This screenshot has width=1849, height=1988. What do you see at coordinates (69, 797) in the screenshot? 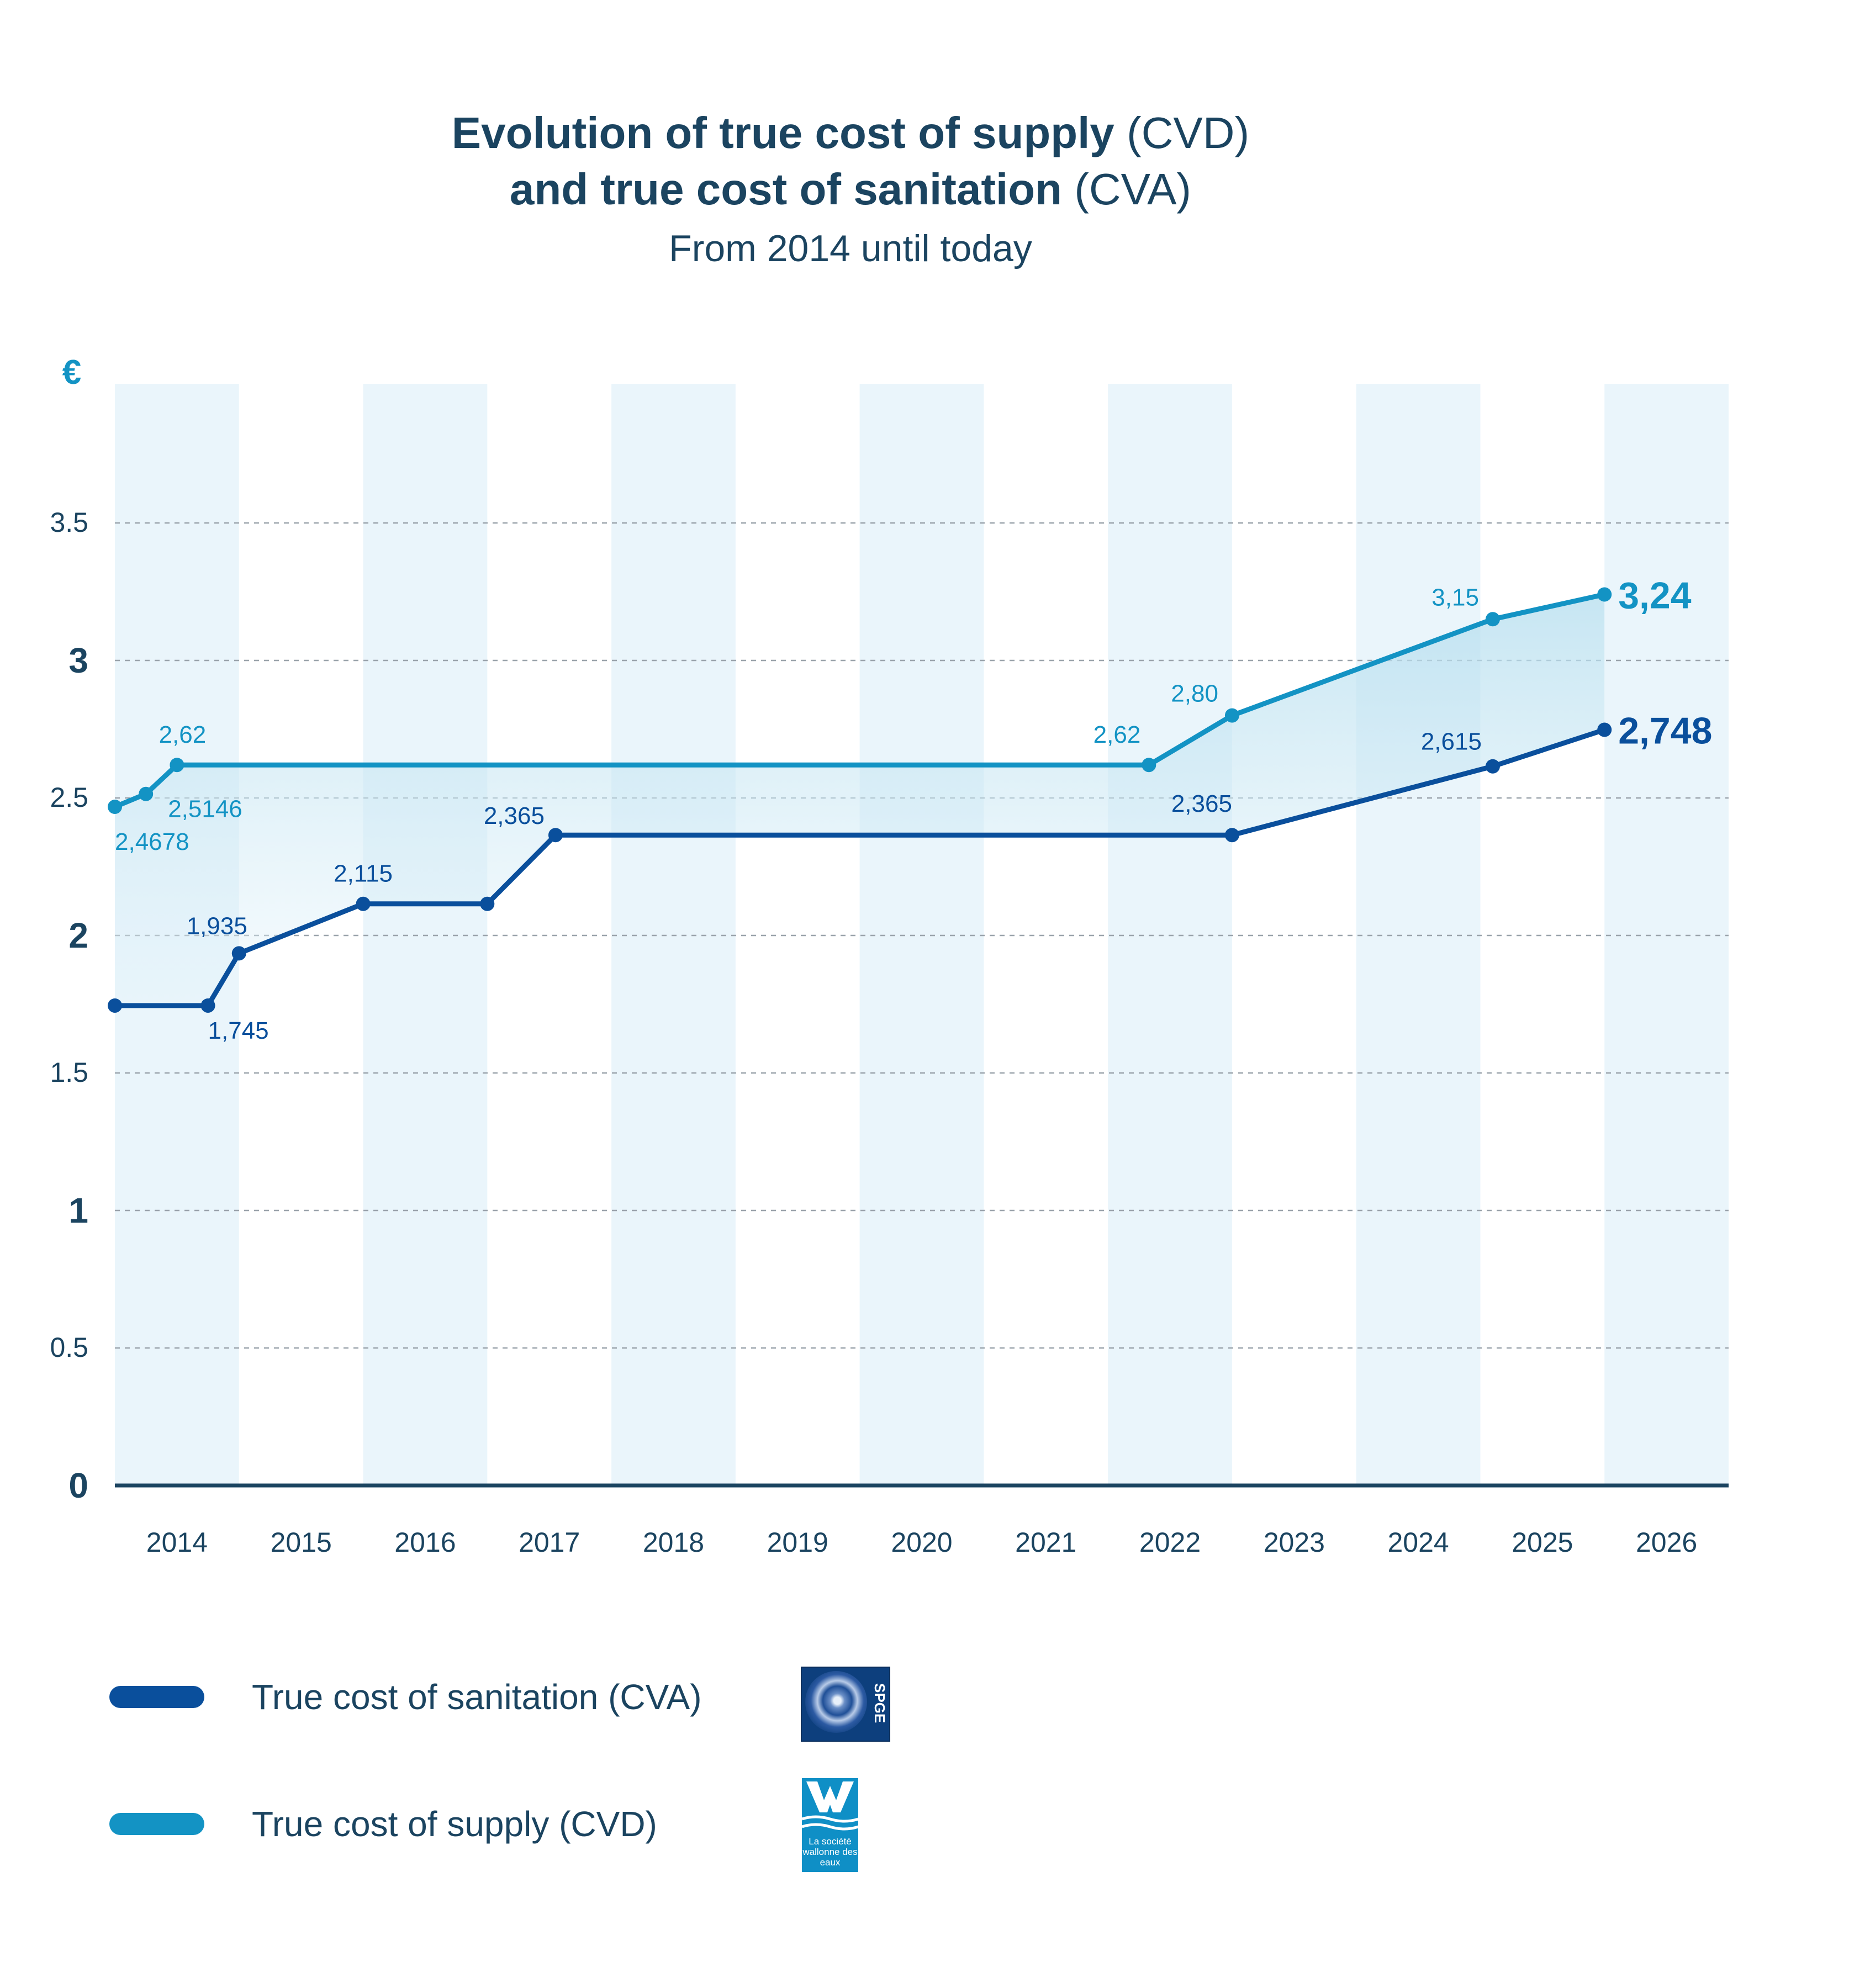
I see `y-tick-label: 2.5` at bounding box center [69, 797].